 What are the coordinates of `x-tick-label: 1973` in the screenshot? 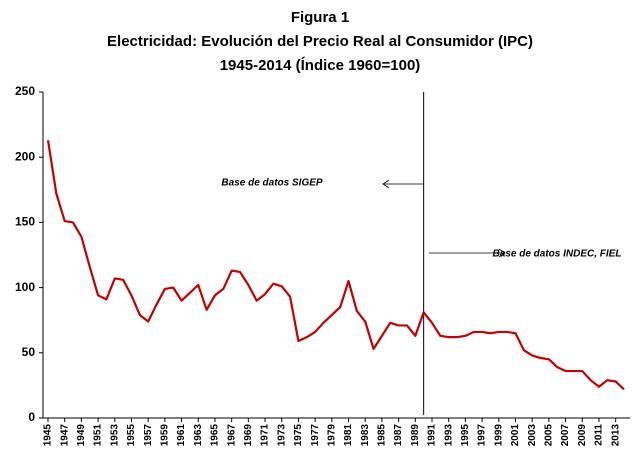 It's located at (281, 435).